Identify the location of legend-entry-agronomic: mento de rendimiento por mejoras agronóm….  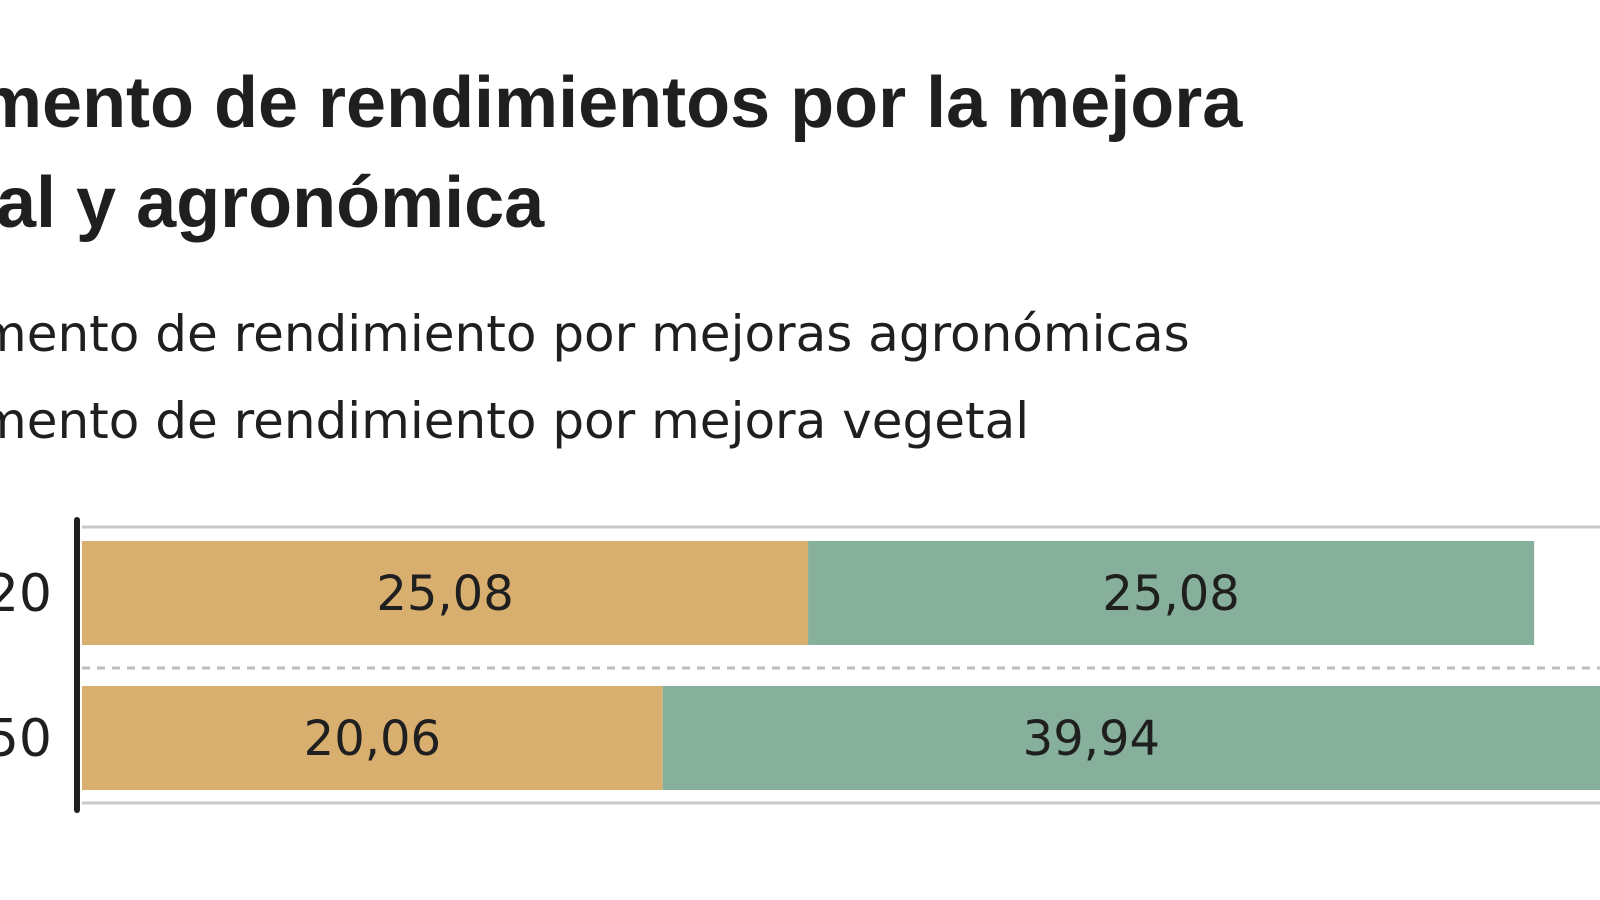
(595, 334).